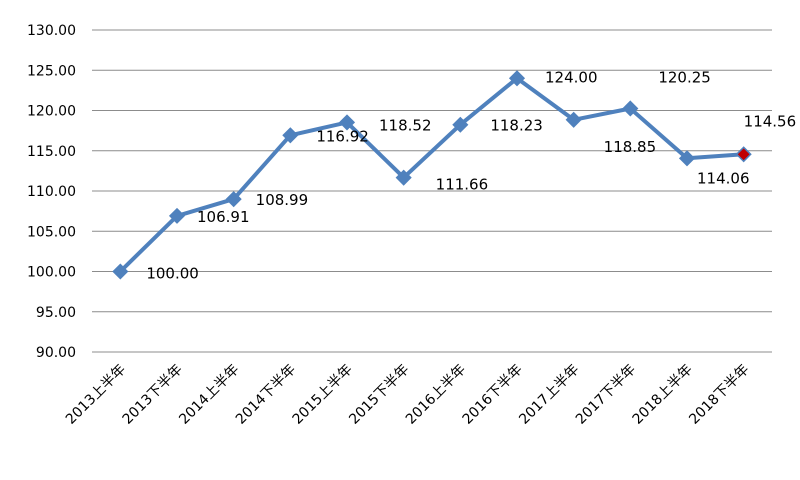 The image size is (800, 480). Describe the element at coordinates (493, 395) in the screenshot. I see `x-tick-label: 2016下半年` at that location.